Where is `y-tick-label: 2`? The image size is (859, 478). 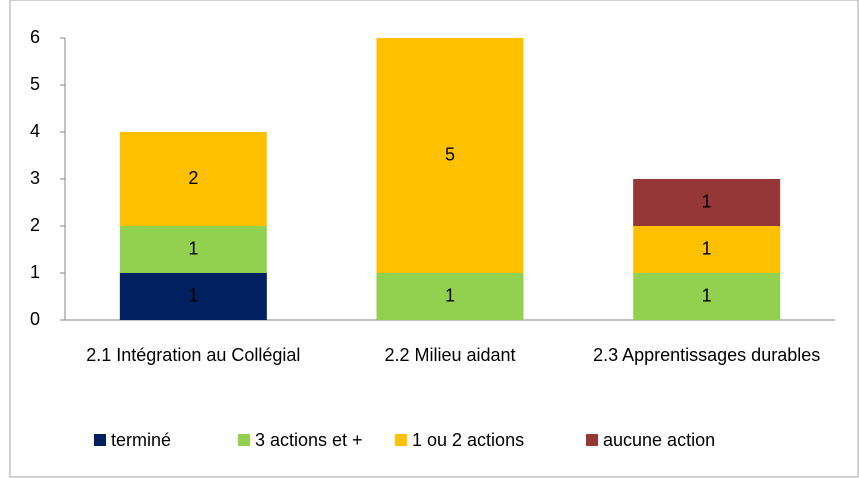
y-tick-label: 2 is located at coordinates (35, 225).